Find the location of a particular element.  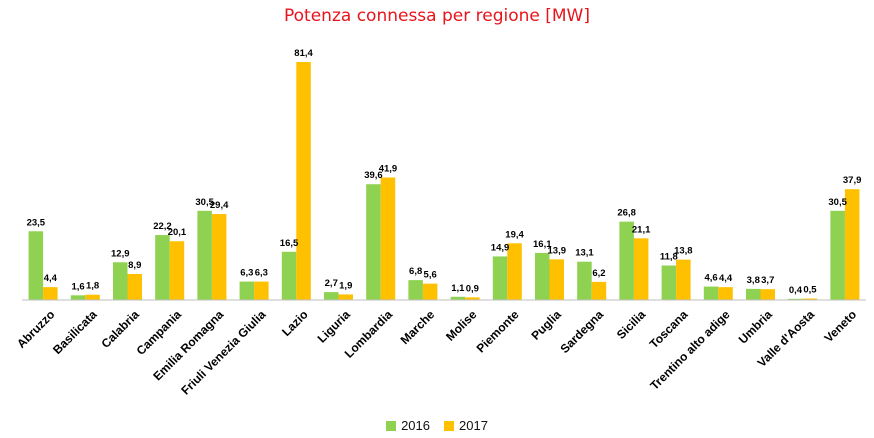

bar-2017-molise is located at coordinates (472, 298).